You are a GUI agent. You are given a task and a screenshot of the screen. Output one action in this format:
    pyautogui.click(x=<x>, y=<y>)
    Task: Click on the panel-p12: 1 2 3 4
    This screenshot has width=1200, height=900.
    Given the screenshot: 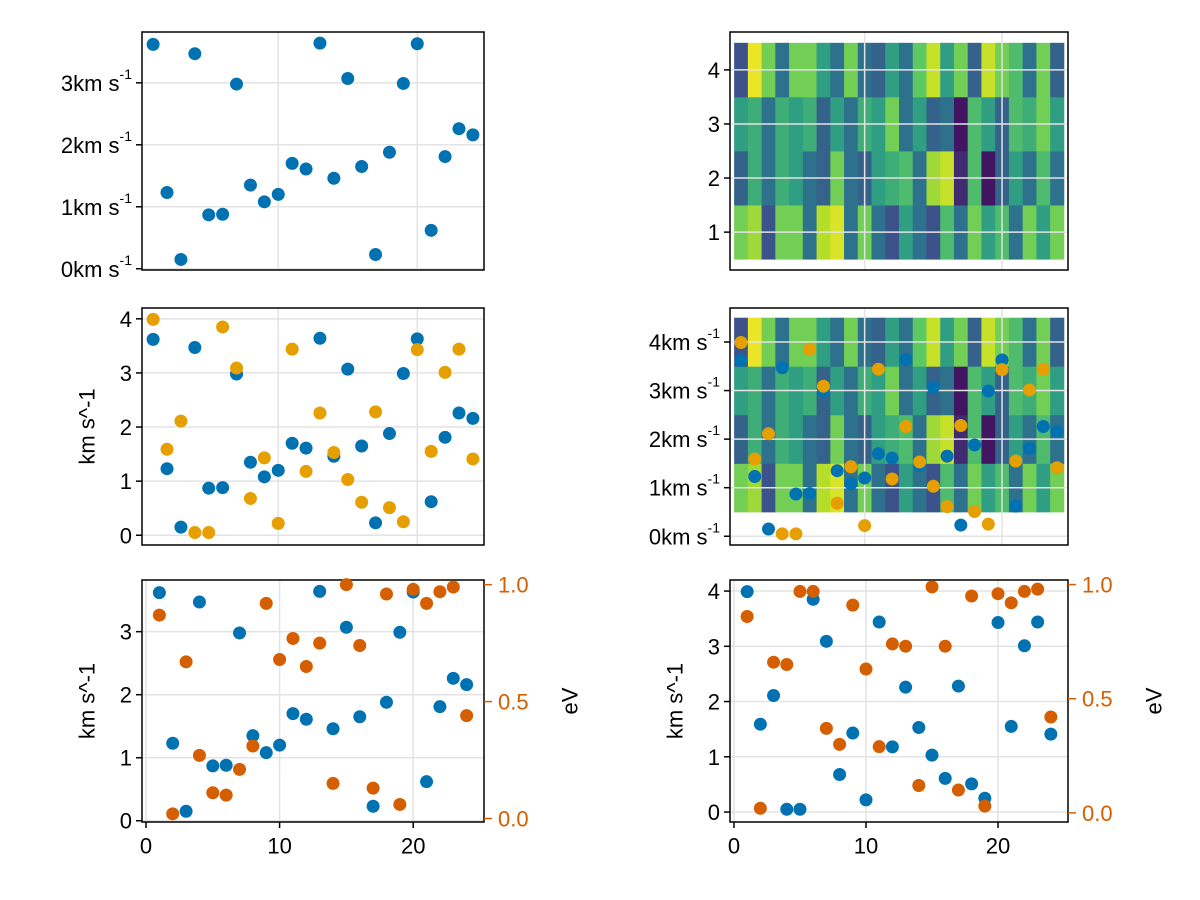 What is the action you would take?
    pyautogui.click(x=888, y=151)
    